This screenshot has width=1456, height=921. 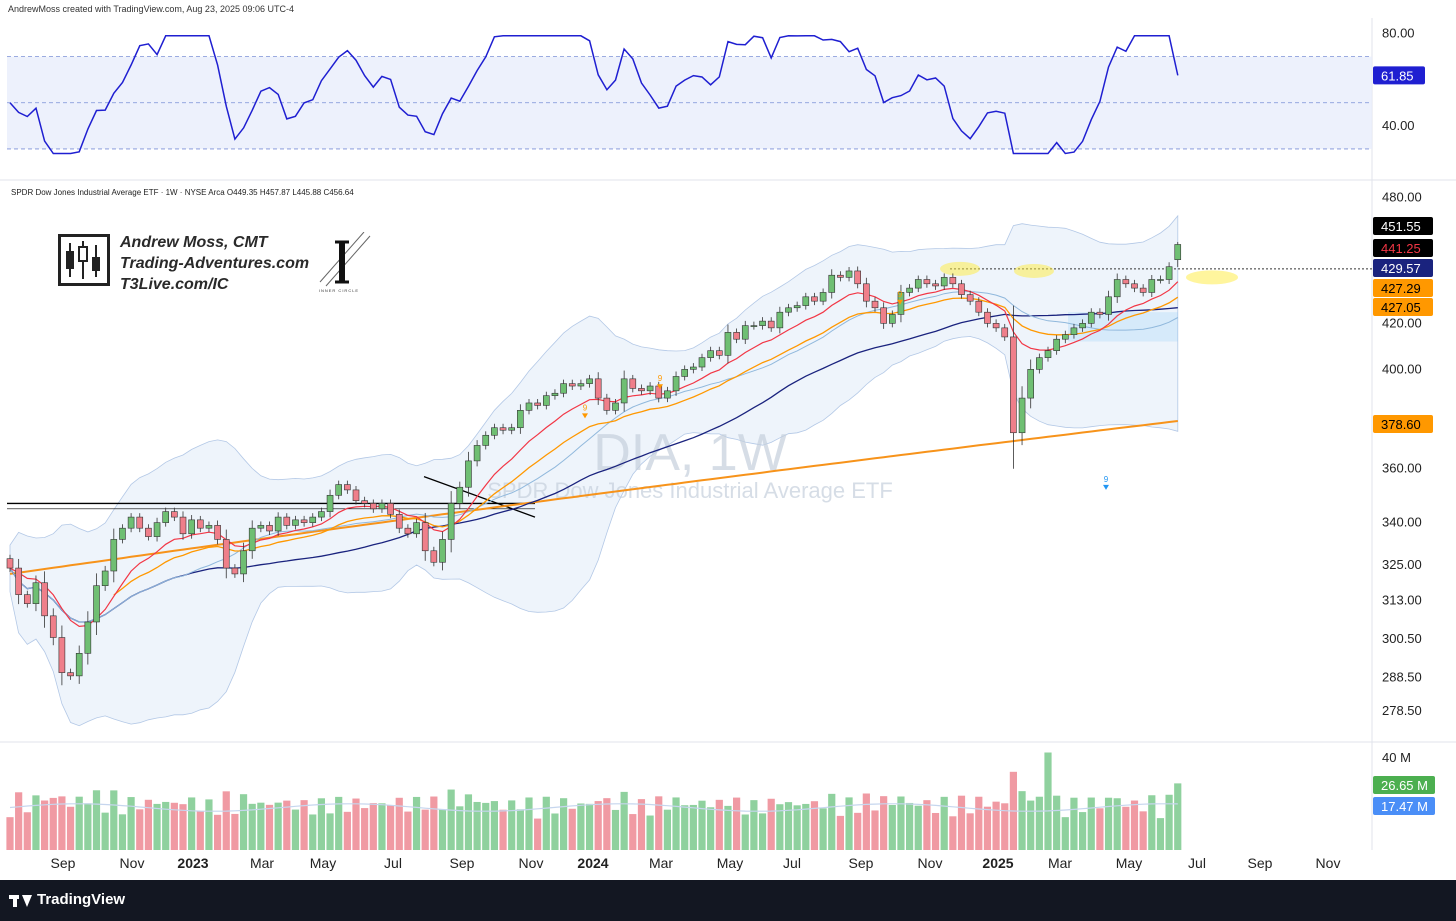 What do you see at coordinates (1402, 710) in the screenshot?
I see `price-tick-label: 278.50` at bounding box center [1402, 710].